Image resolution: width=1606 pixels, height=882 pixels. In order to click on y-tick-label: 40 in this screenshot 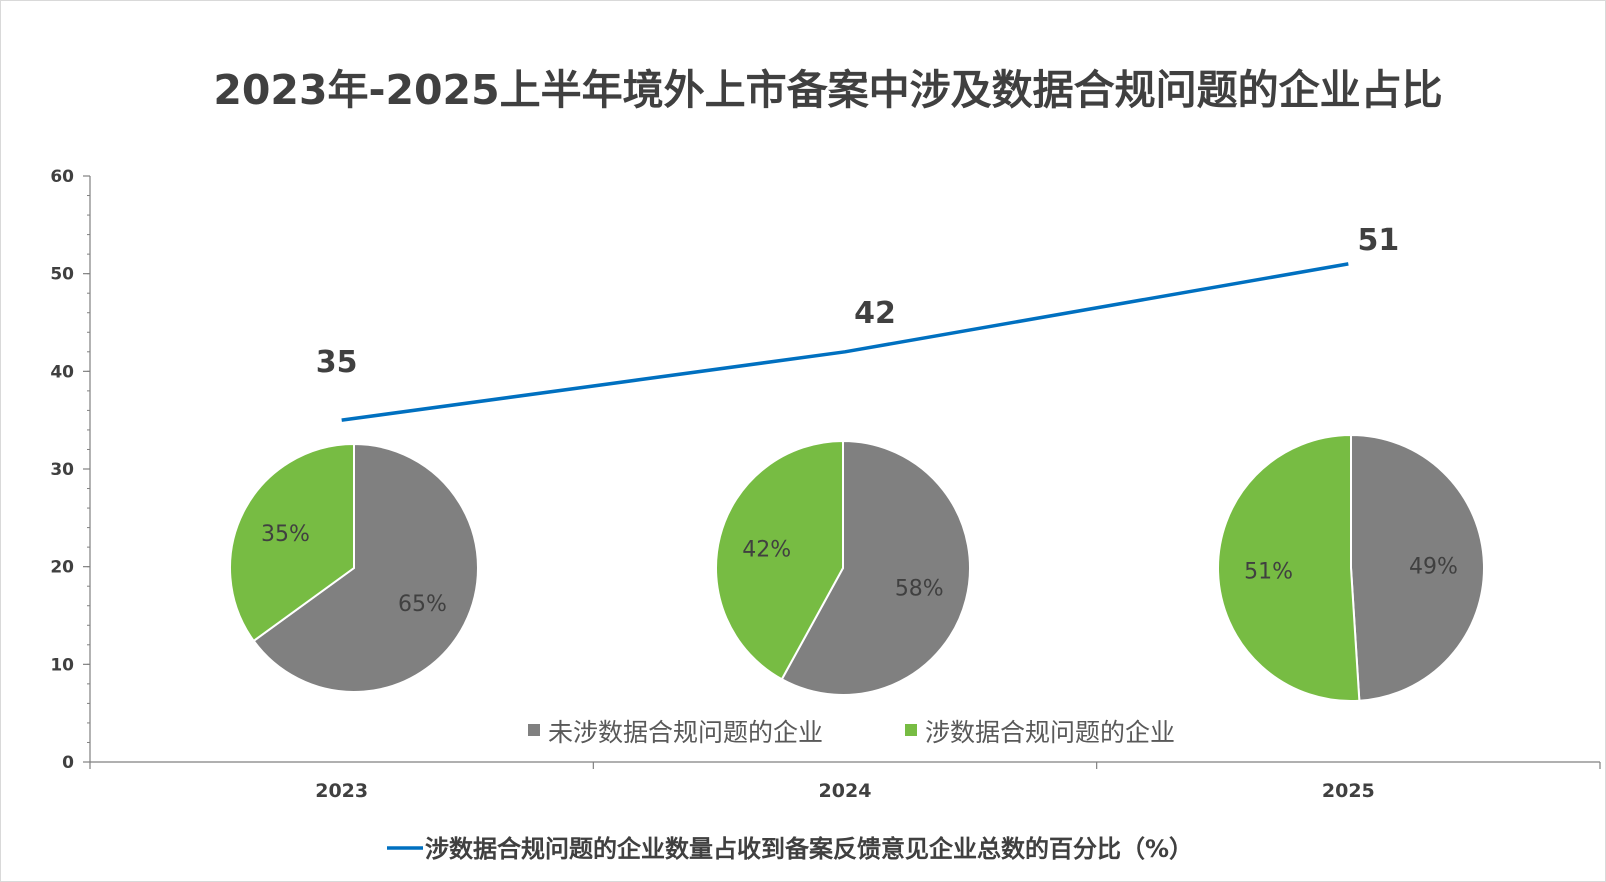, I will do `click(62, 372)`.